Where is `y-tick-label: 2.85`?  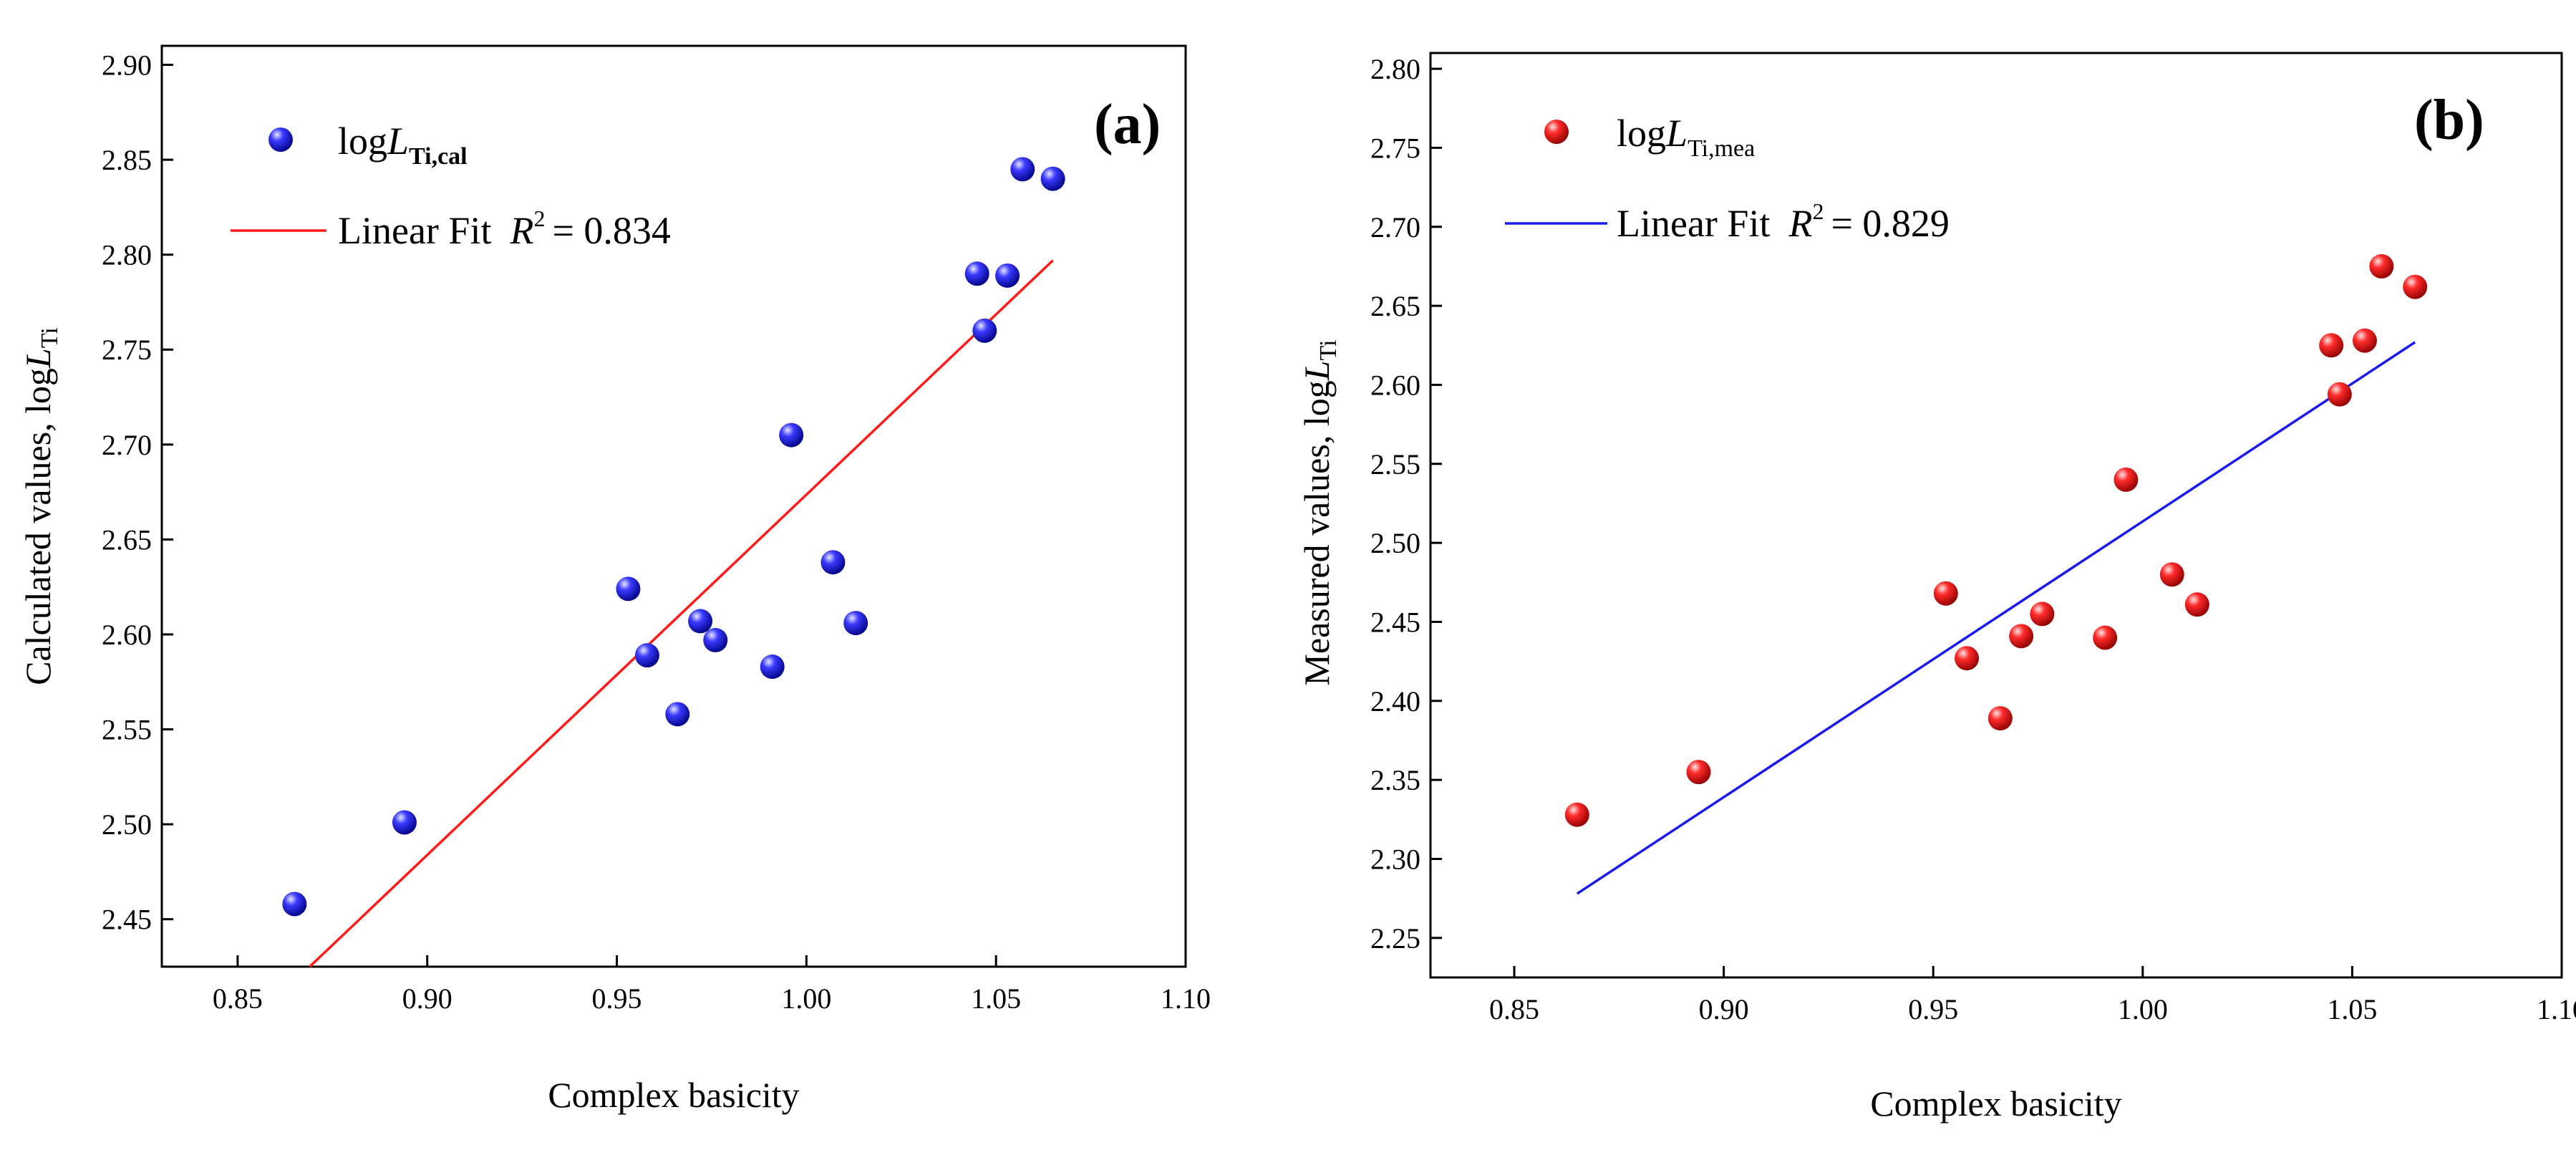 y-tick-label: 2.85 is located at coordinates (127, 160).